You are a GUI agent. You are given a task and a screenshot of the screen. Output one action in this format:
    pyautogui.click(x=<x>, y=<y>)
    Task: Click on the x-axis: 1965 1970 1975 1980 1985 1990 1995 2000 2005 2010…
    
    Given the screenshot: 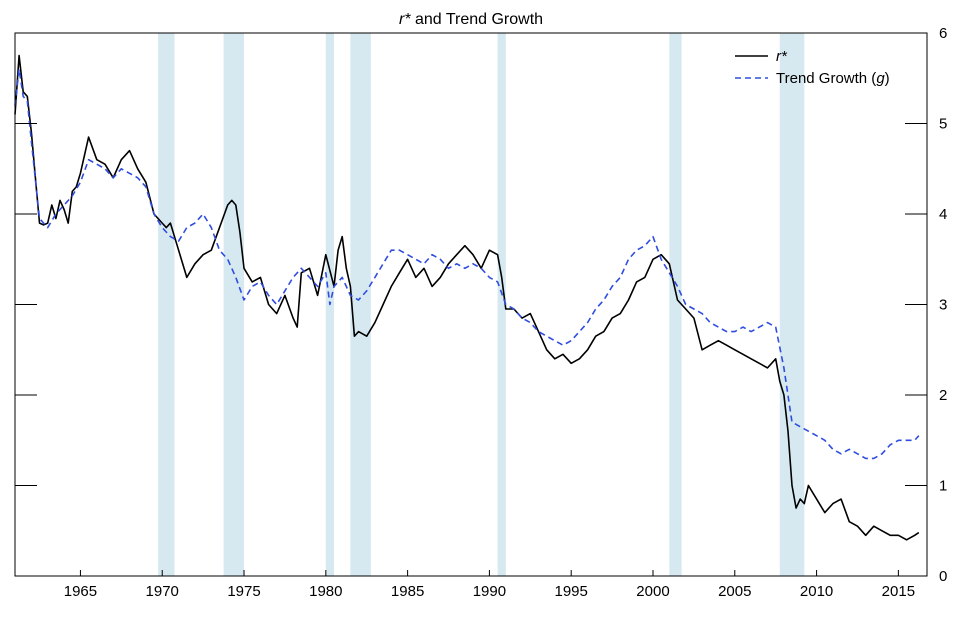 What is the action you would take?
    pyautogui.click(x=489, y=585)
    